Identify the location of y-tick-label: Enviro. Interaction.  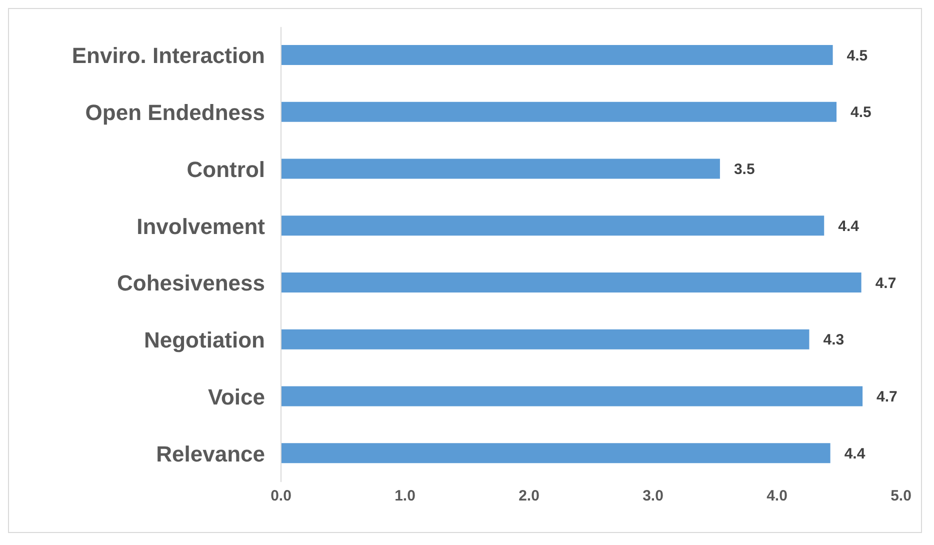
(168, 55).